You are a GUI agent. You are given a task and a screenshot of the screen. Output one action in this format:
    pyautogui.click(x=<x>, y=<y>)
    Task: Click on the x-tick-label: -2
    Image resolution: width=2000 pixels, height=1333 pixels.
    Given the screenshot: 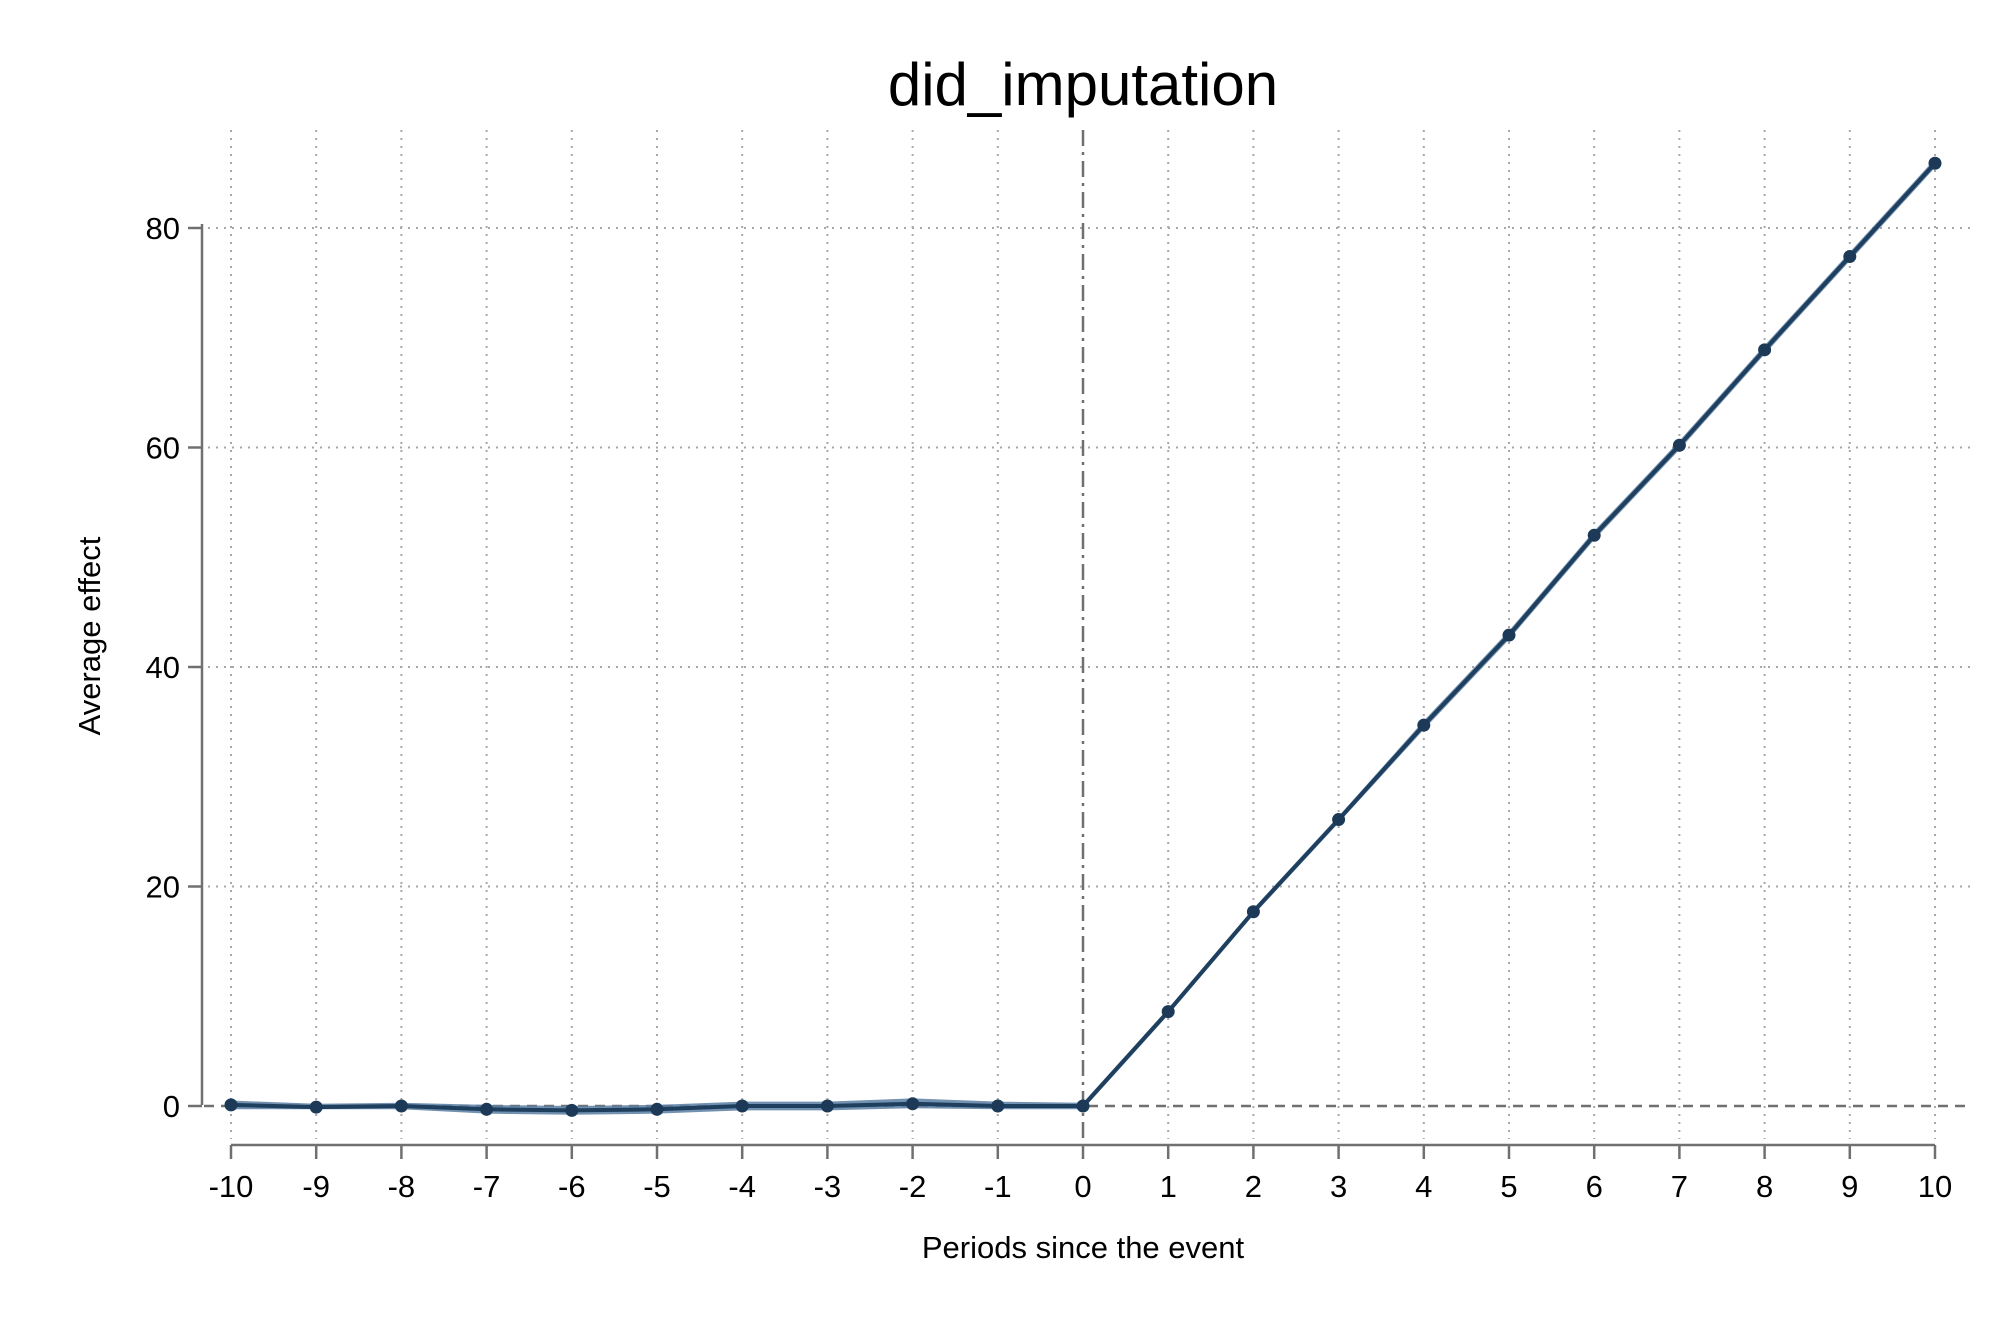 What is the action you would take?
    pyautogui.click(x=913, y=1186)
    